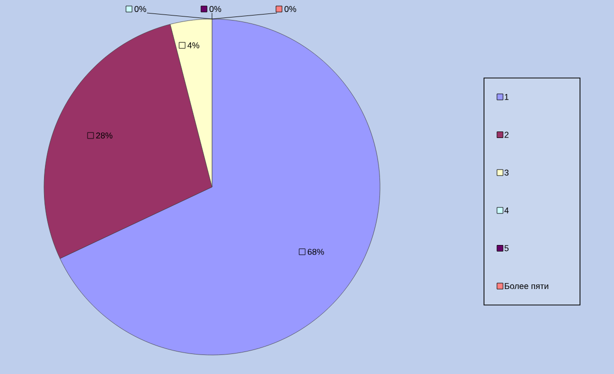  I want to click on data-label: 4%, so click(193, 45).